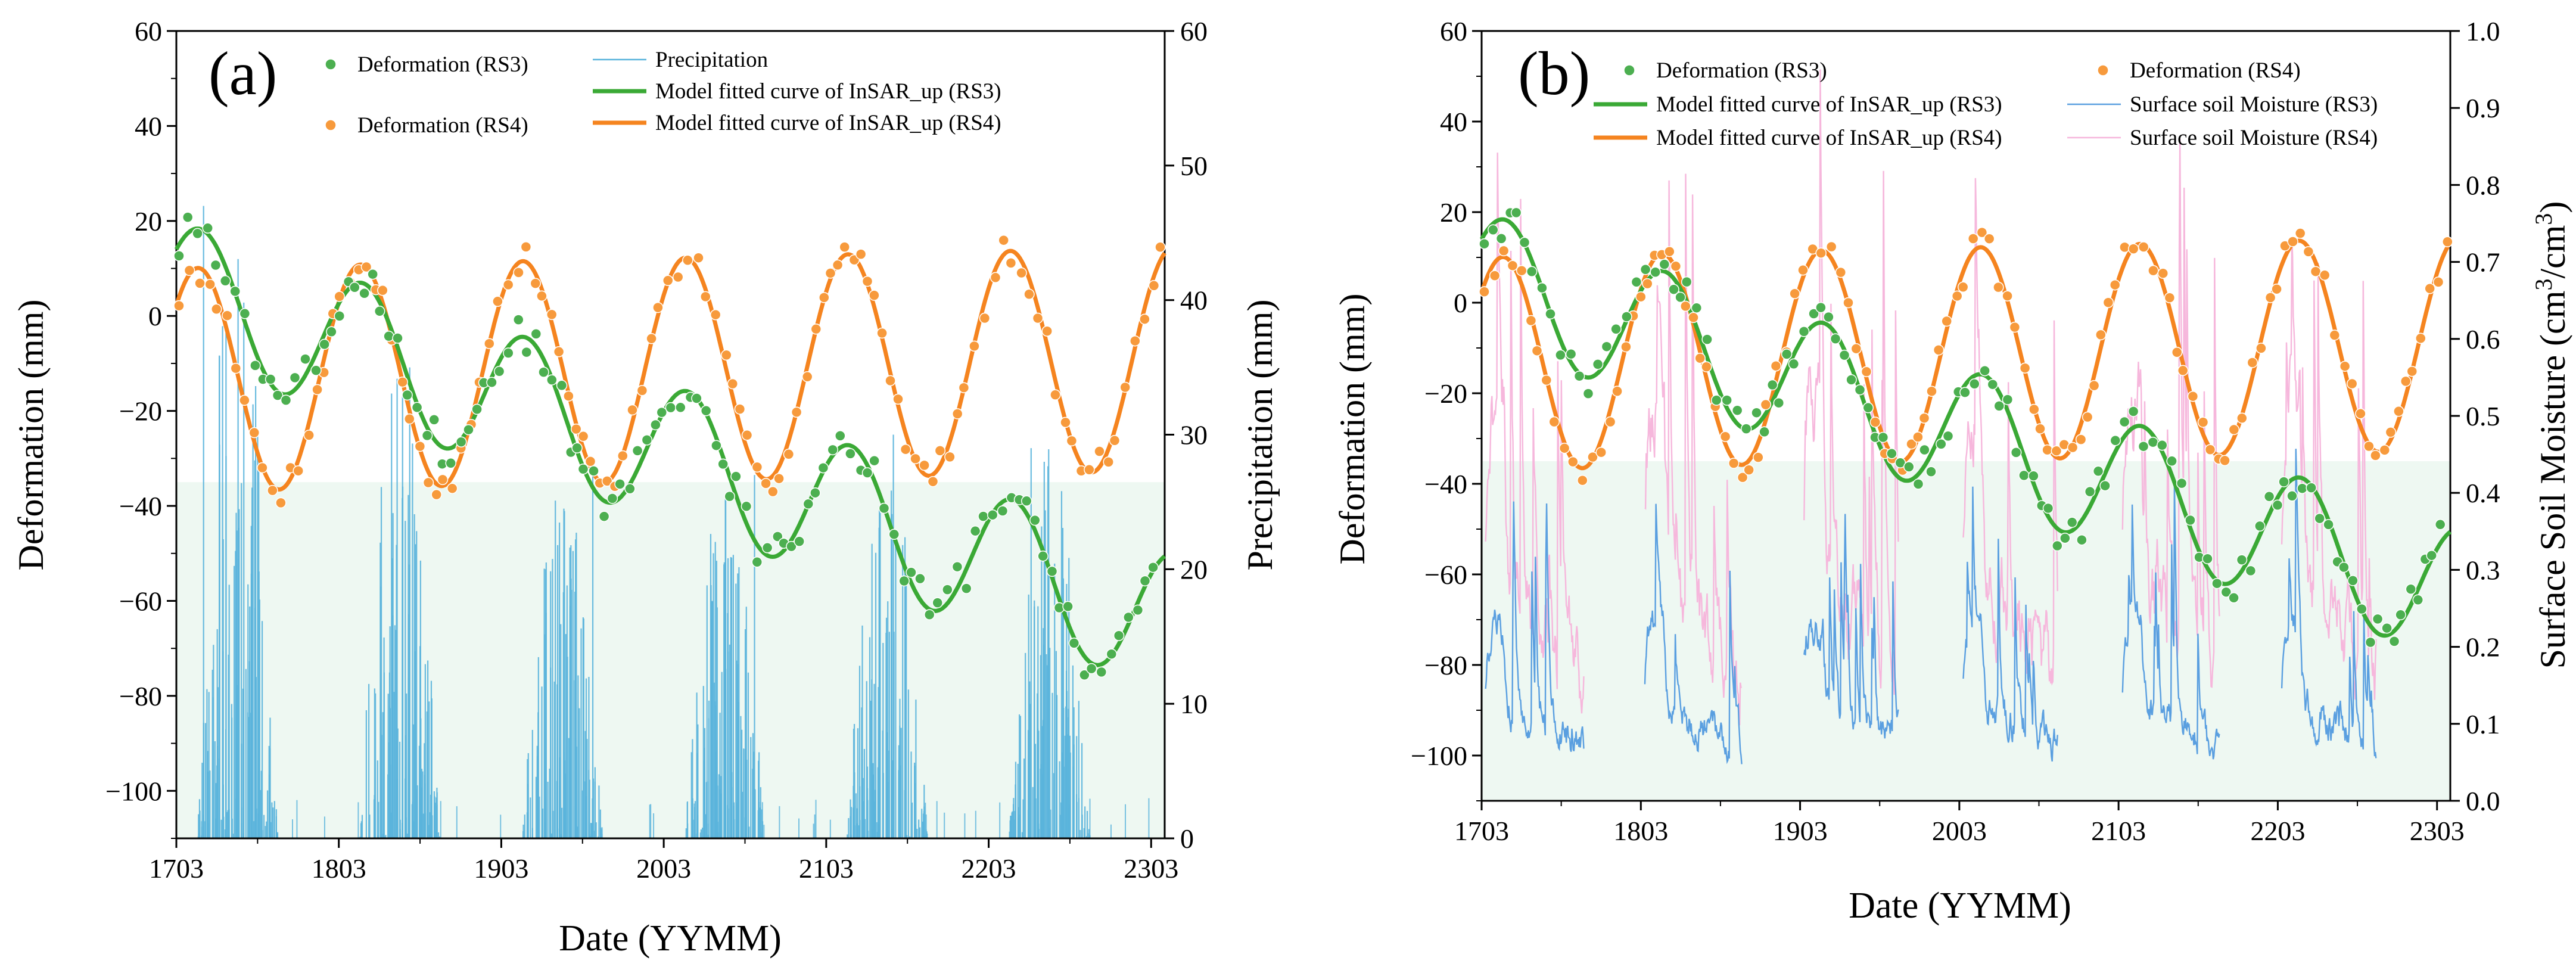  I want to click on soil-moisture-line, so click(1851, 626).